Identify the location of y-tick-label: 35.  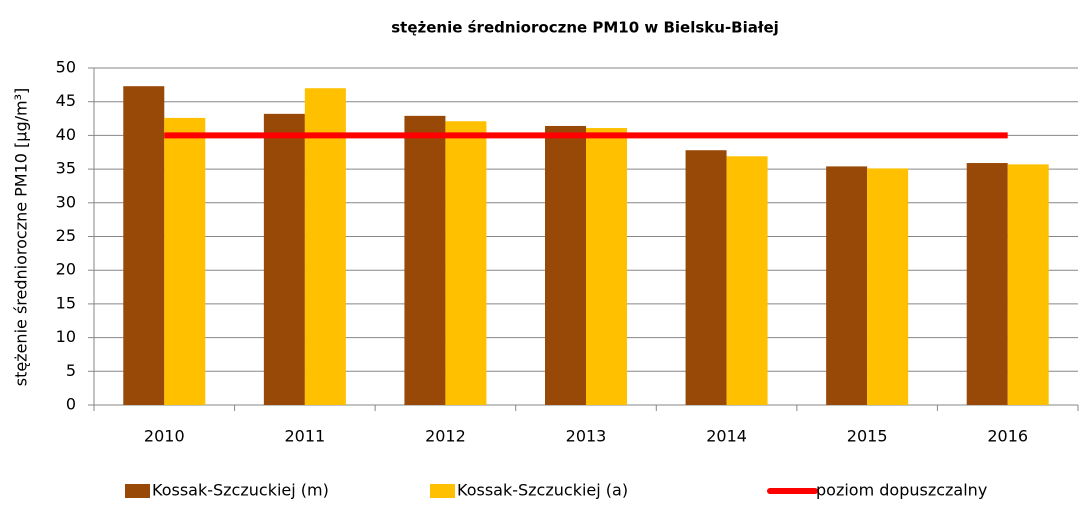
(66, 168).